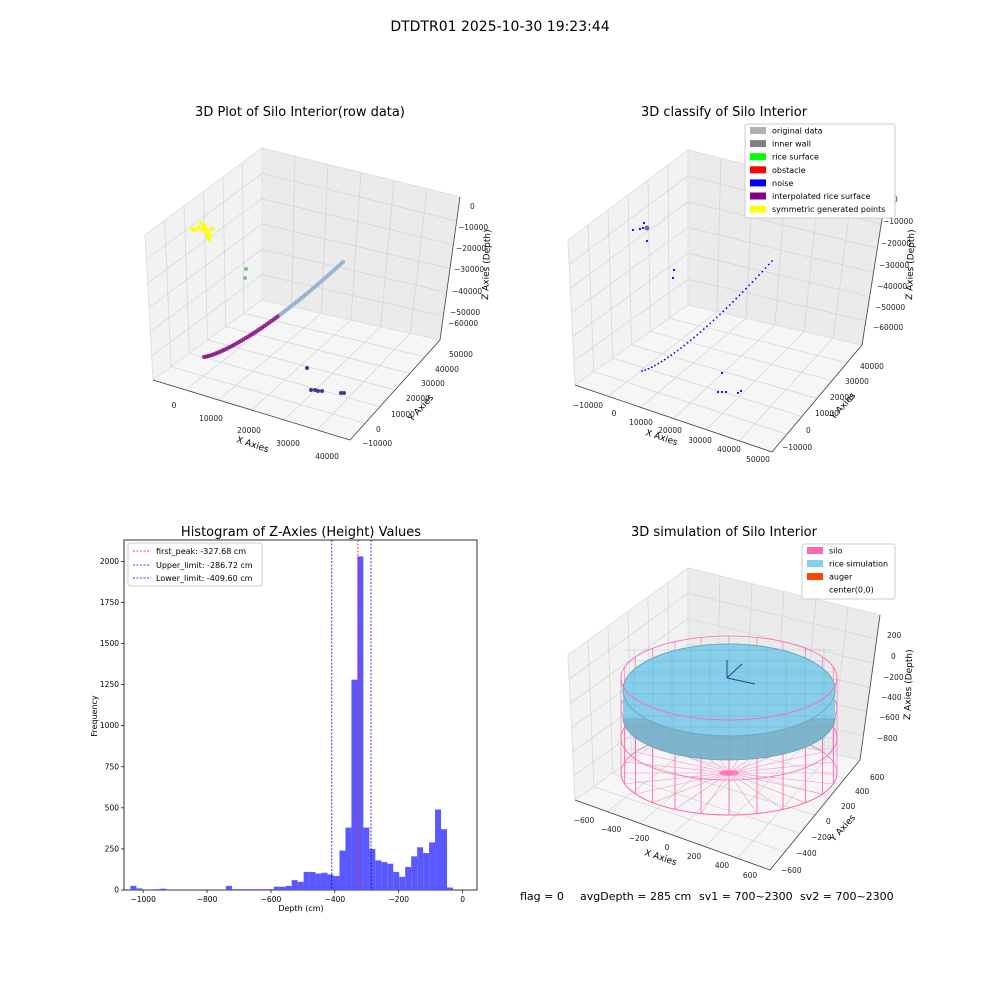 The image size is (1000, 1000). What do you see at coordinates (447, 369) in the screenshot?
I see `p1-ytick: 40000` at bounding box center [447, 369].